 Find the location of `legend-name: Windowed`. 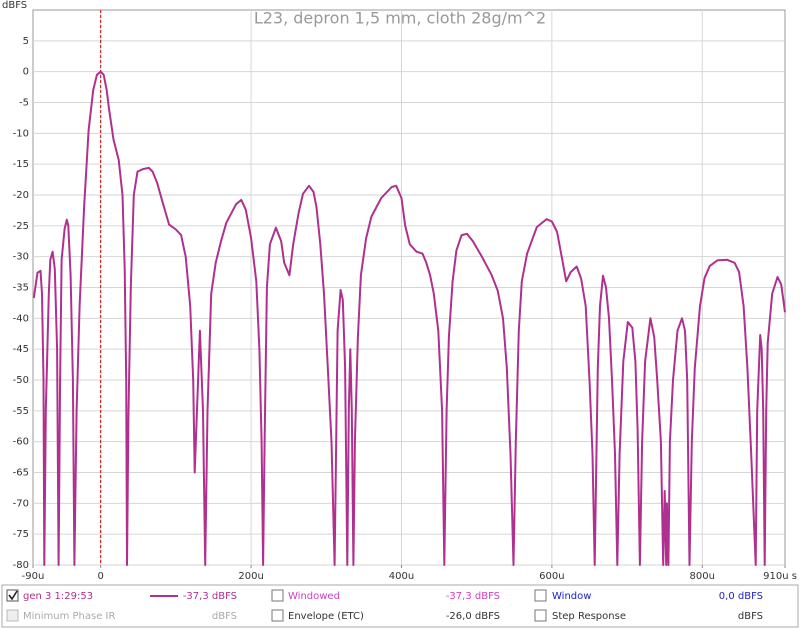

legend-name: Windowed is located at coordinates (314, 596).